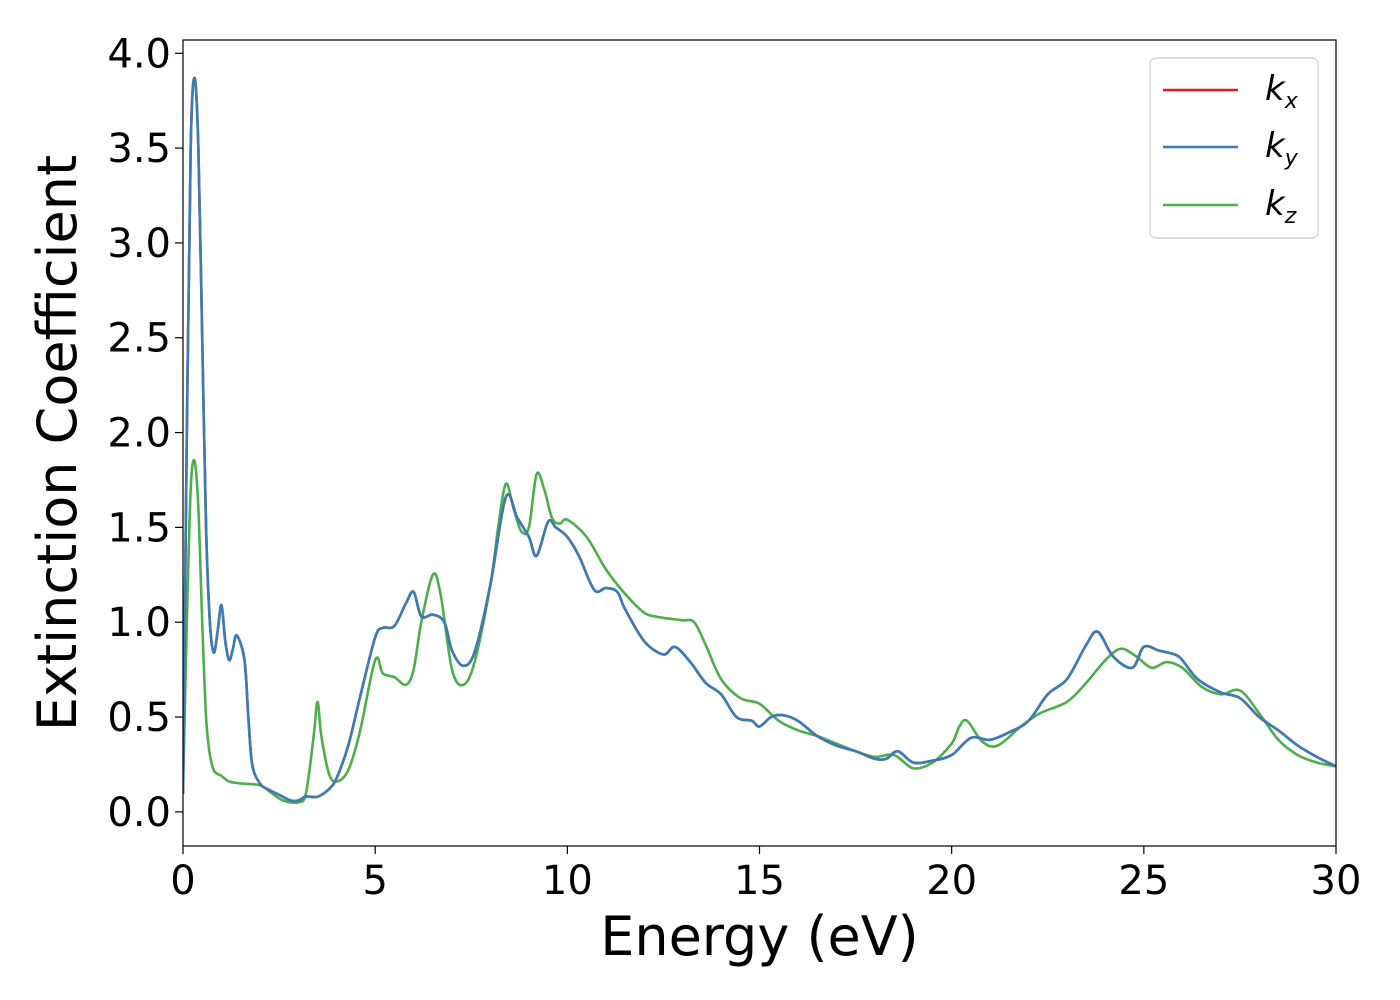 The image size is (1400, 1000). What do you see at coordinates (139, 149) in the screenshot?
I see `y-tick-label: 3.5` at bounding box center [139, 149].